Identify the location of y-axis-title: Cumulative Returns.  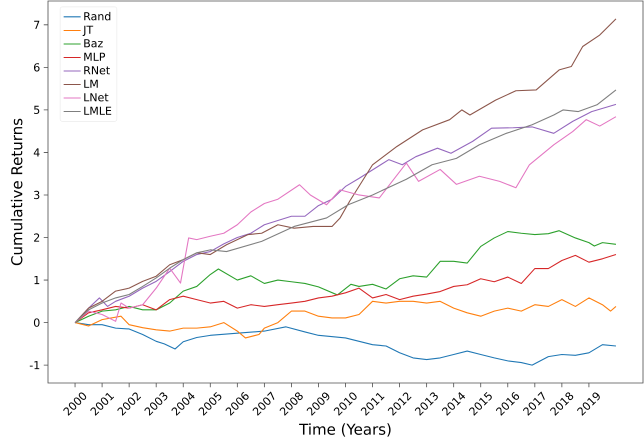
(16, 192).